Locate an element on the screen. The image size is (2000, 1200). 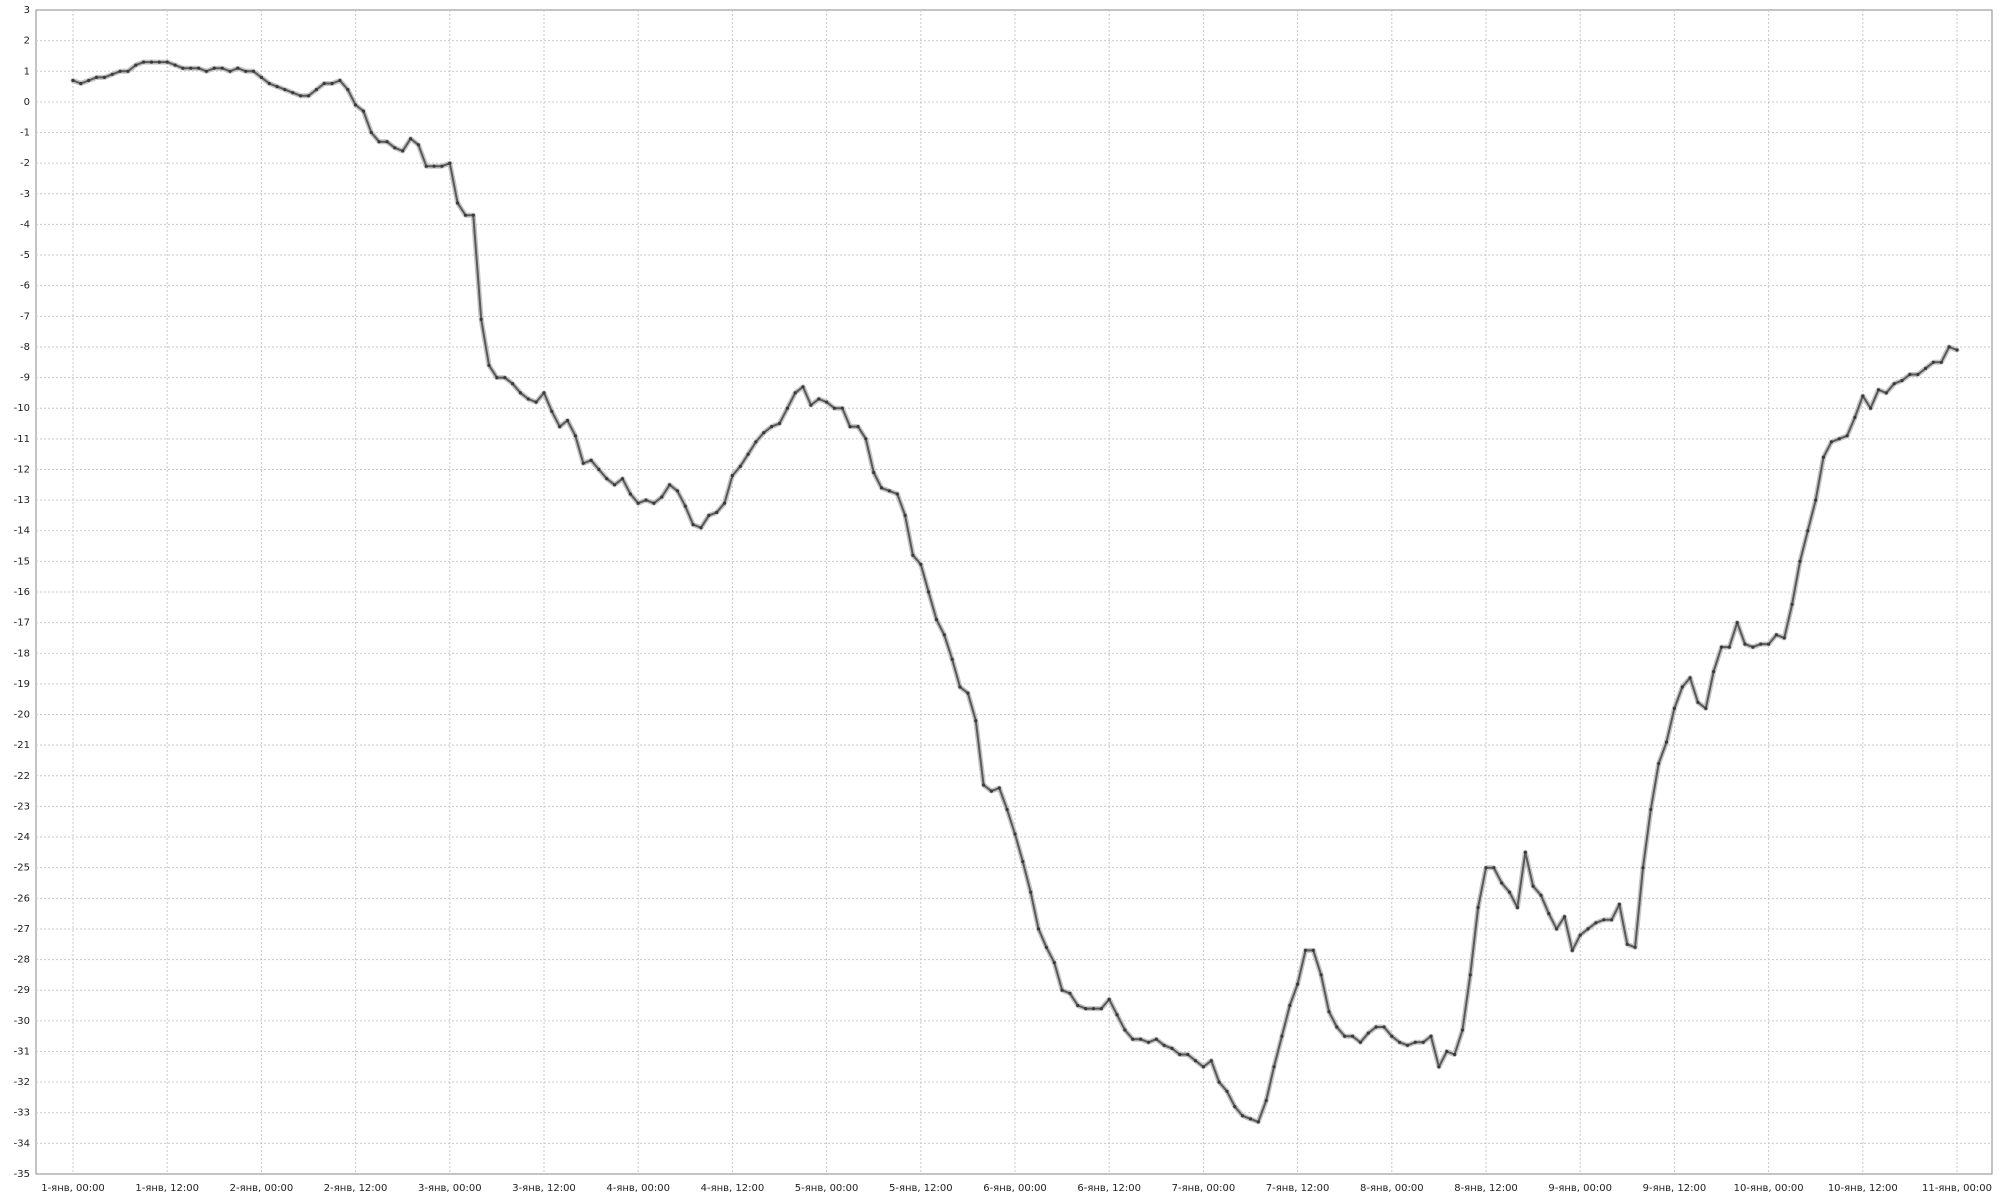
x-tick-label: 2-янв, 00:00 is located at coordinates (262, 1188).